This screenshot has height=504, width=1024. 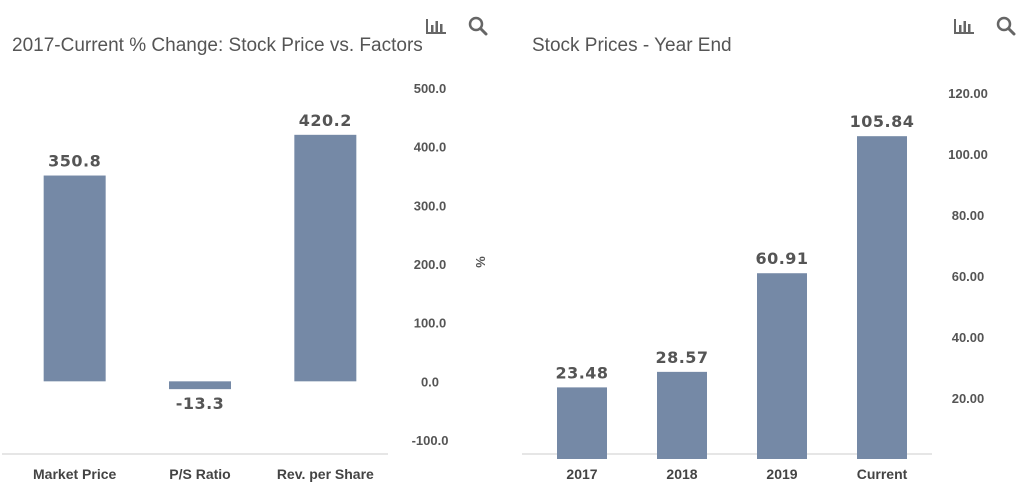 What do you see at coordinates (781, 474) in the screenshot?
I see `x-tick-label: 2019` at bounding box center [781, 474].